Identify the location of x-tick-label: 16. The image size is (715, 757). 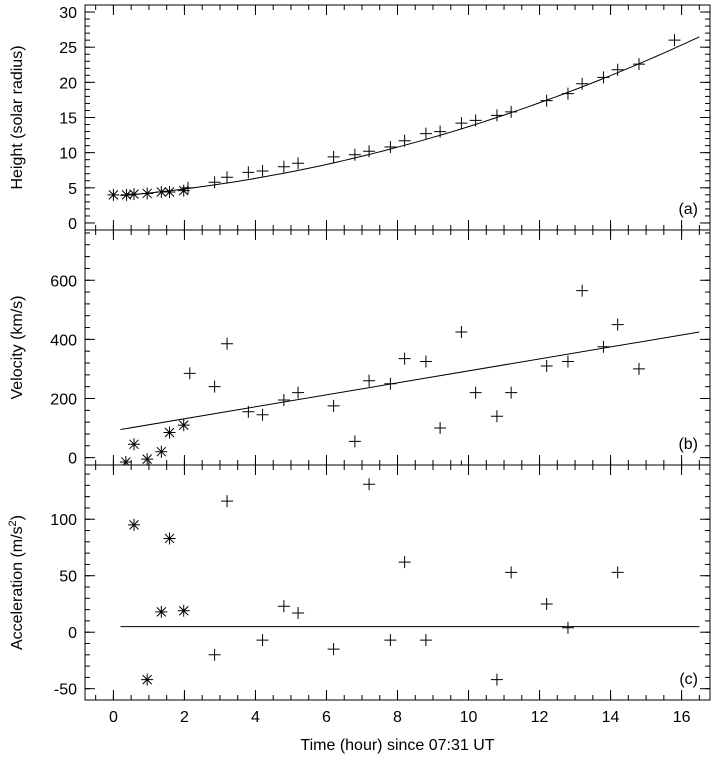
(682, 717).